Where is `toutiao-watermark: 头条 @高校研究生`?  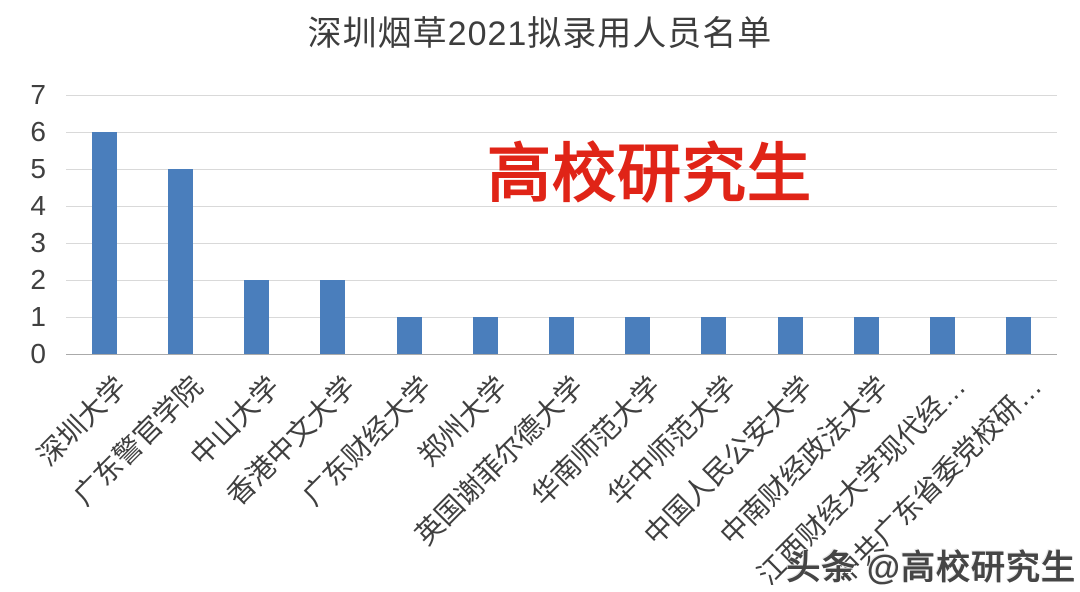
toutiao-watermark: 头条 @高校研究生 is located at coordinates (931, 568).